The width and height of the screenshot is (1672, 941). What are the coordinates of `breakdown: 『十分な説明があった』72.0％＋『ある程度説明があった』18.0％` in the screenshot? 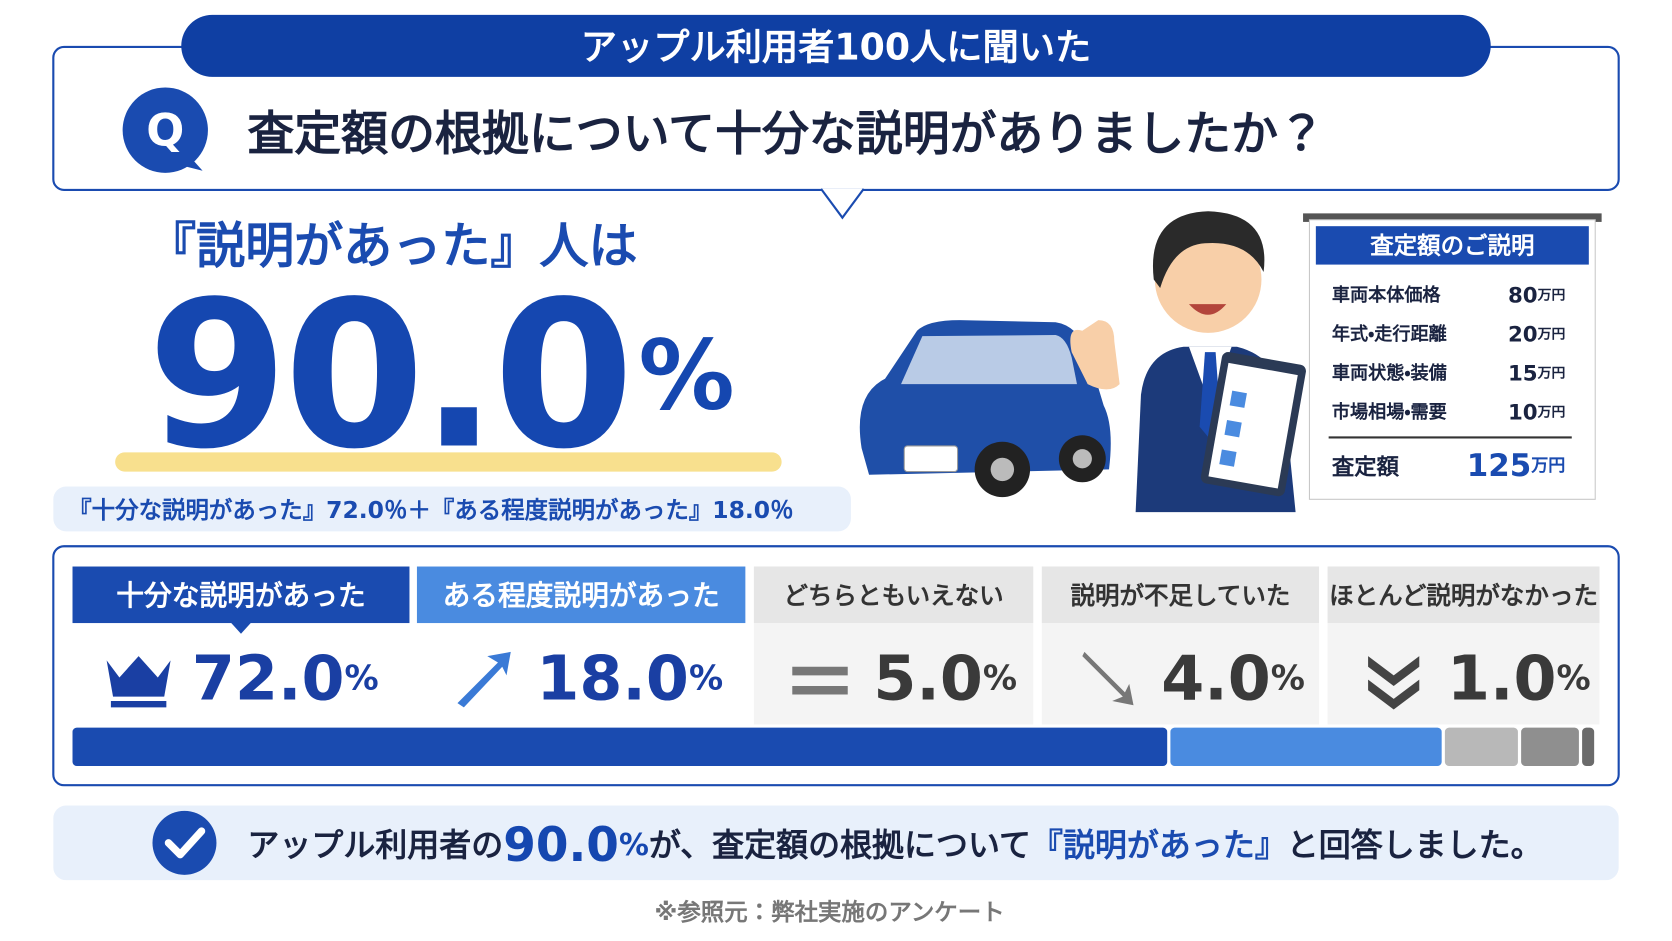 It's located at (430, 510).